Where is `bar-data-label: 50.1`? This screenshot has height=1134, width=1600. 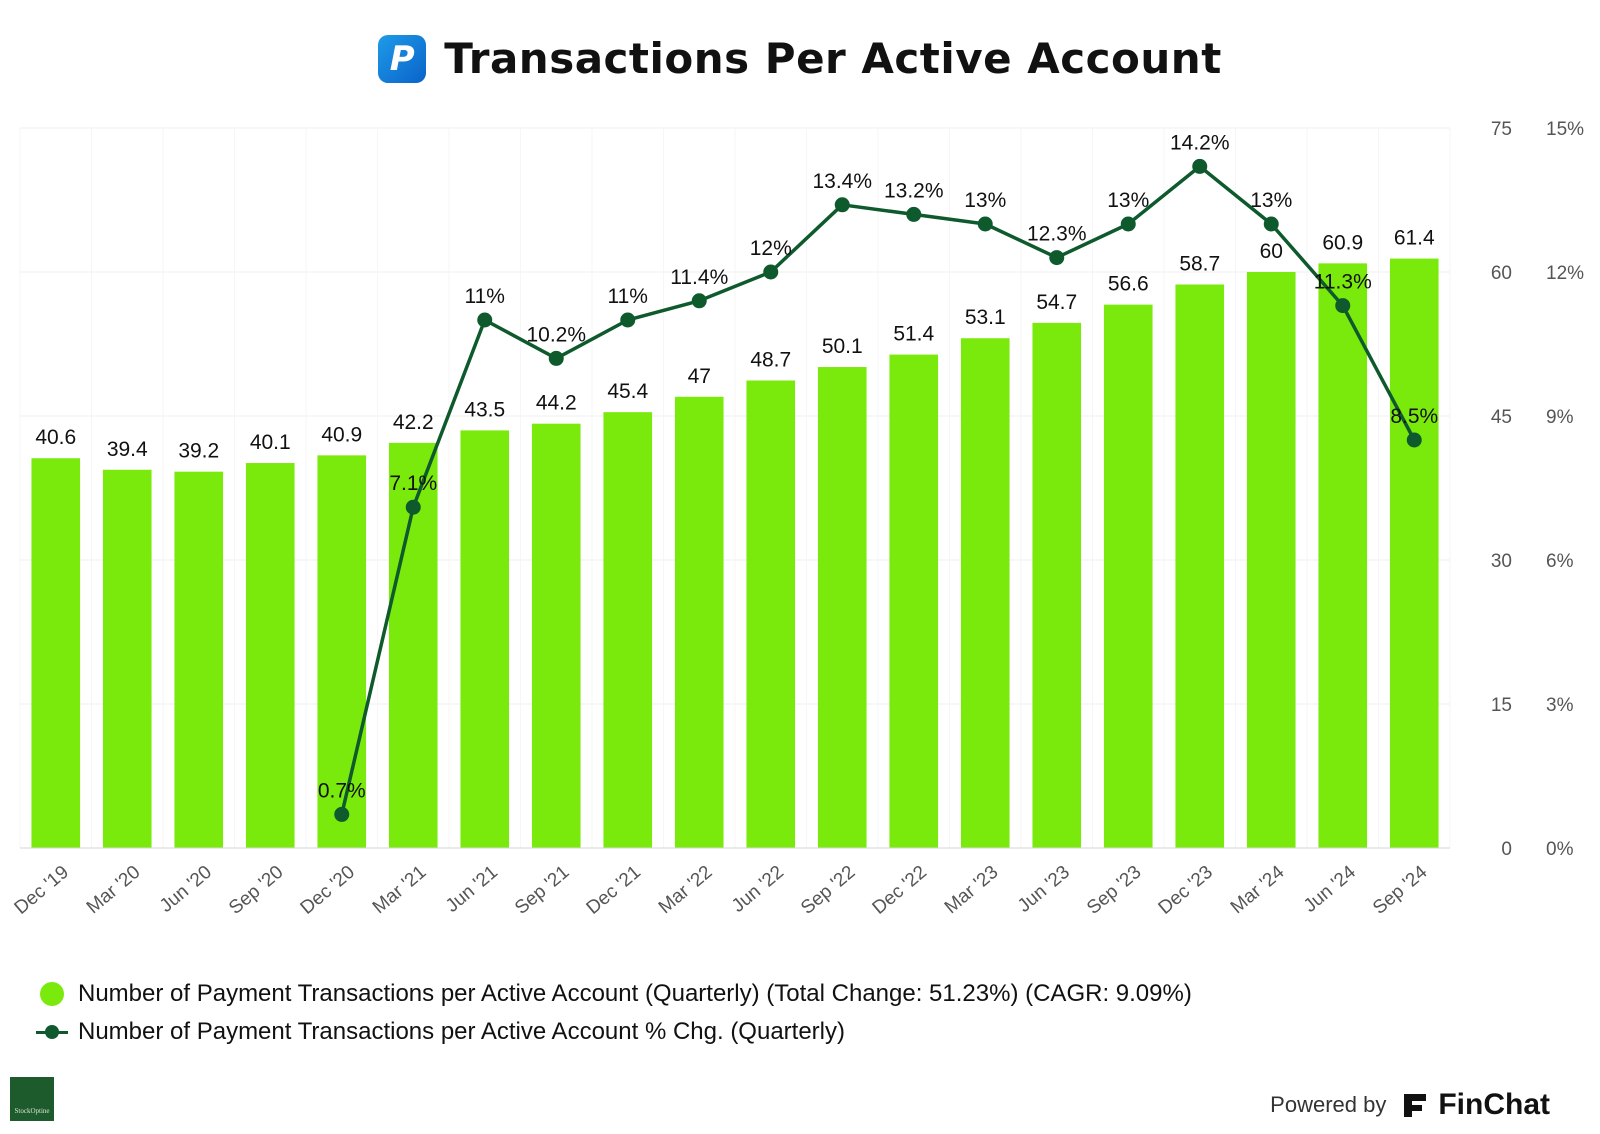
bar-data-label: 50.1 is located at coordinates (842, 346).